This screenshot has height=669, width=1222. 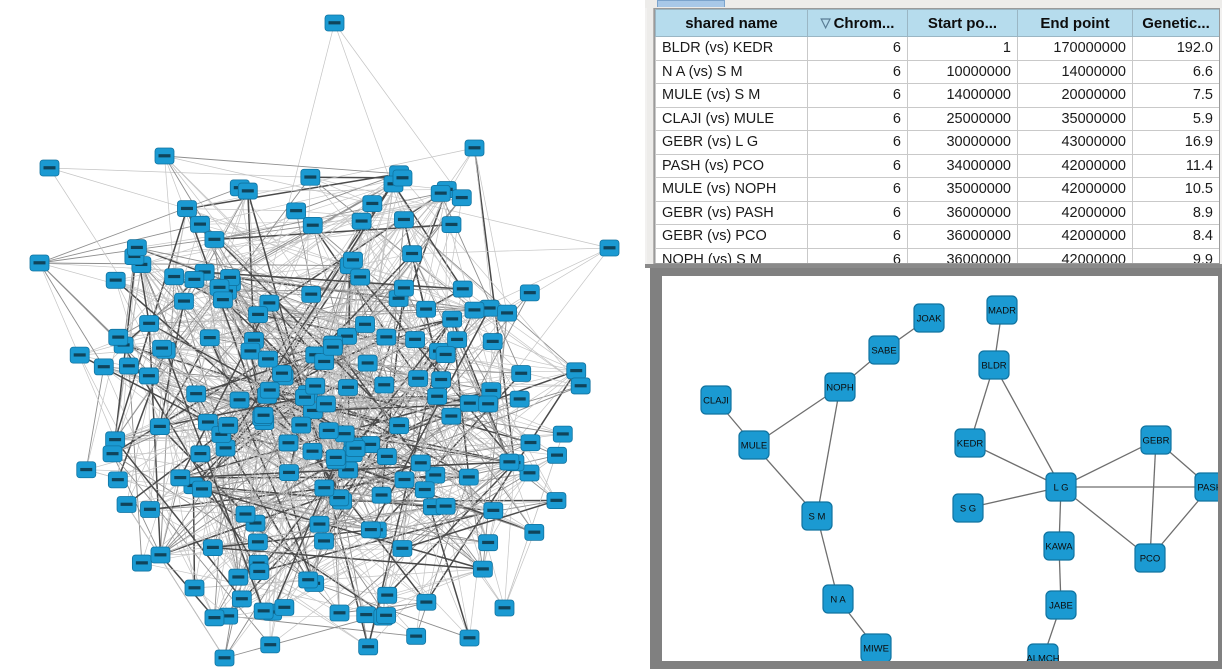 I want to click on table-tab-handle, so click(x=691, y=3).